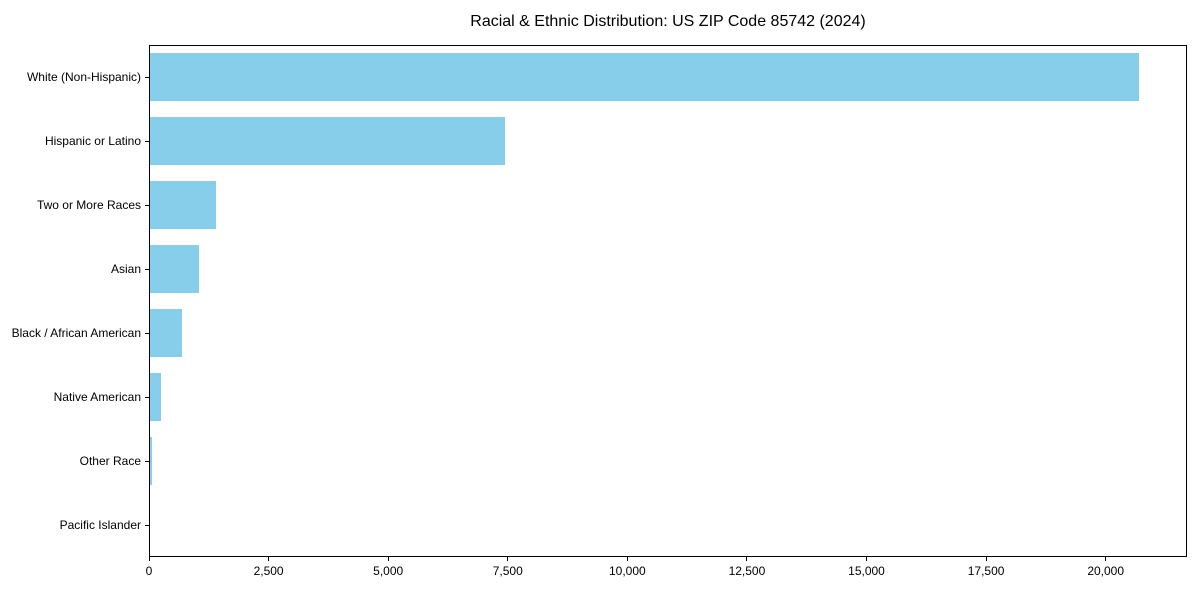 Image resolution: width=1200 pixels, height=600 pixels. I want to click on y-axis-label: Black / African American, so click(76, 333).